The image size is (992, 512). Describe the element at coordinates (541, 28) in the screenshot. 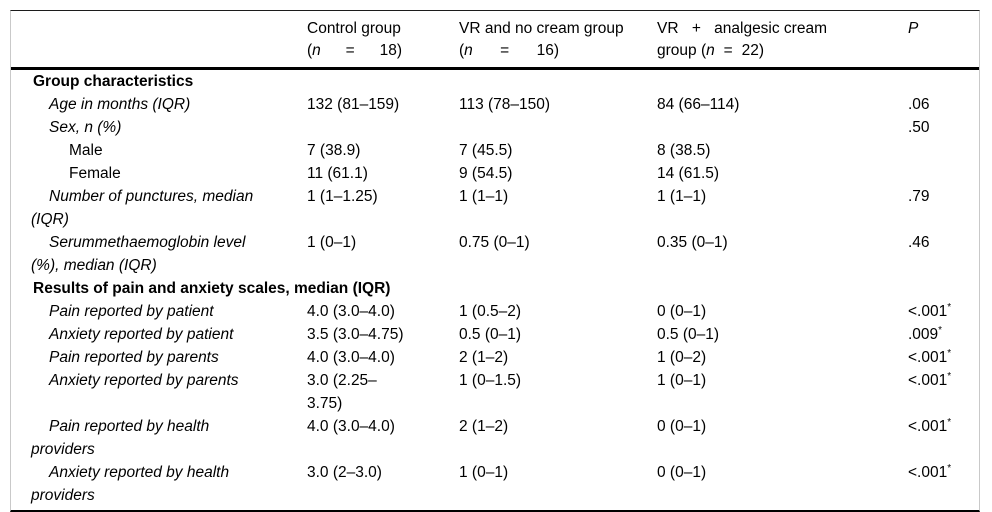

I see `column-title: VR and no cream group` at that location.